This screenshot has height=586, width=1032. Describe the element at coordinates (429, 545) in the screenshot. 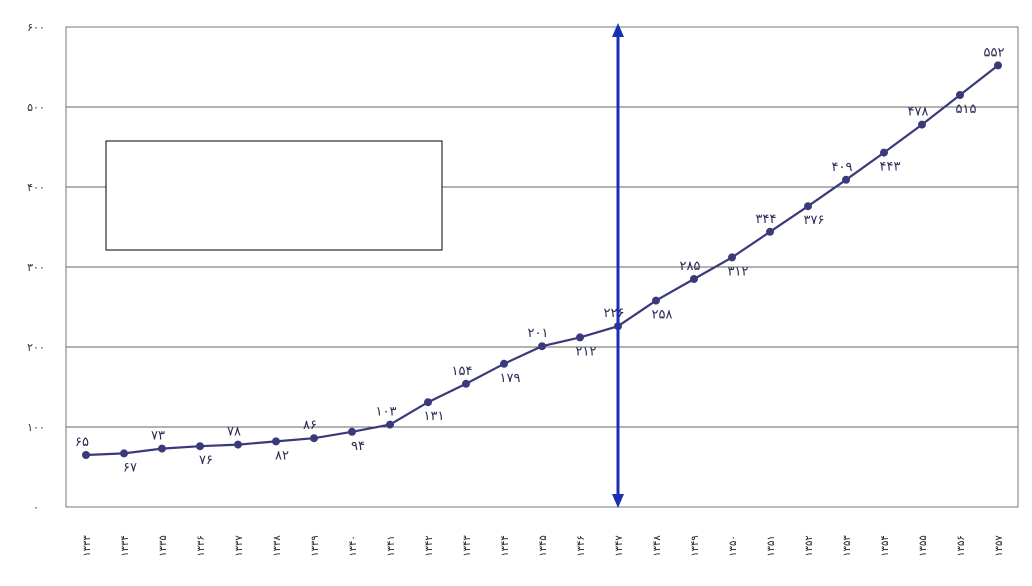

I see `x-tick-label: ۱۳۴۲` at that location.